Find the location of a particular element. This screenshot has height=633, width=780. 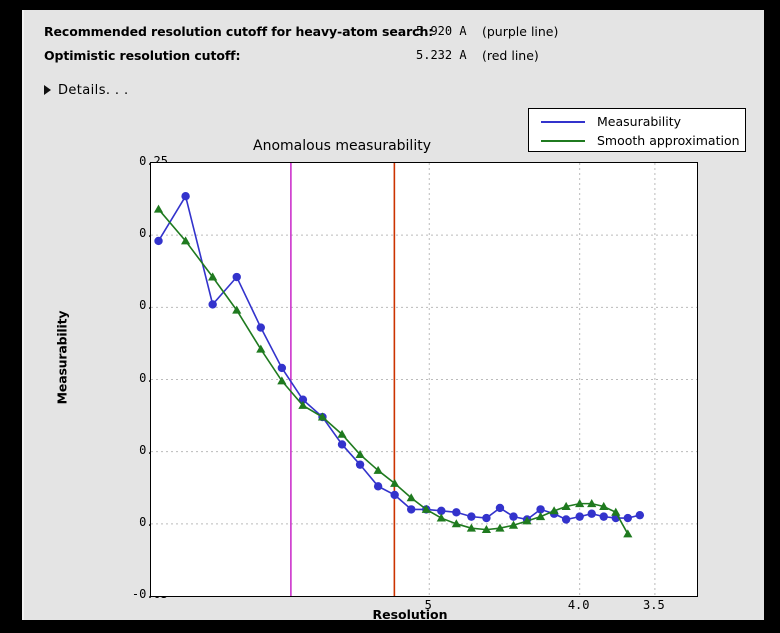

recommended-cutoff-note: (purple line) is located at coordinates (520, 31).